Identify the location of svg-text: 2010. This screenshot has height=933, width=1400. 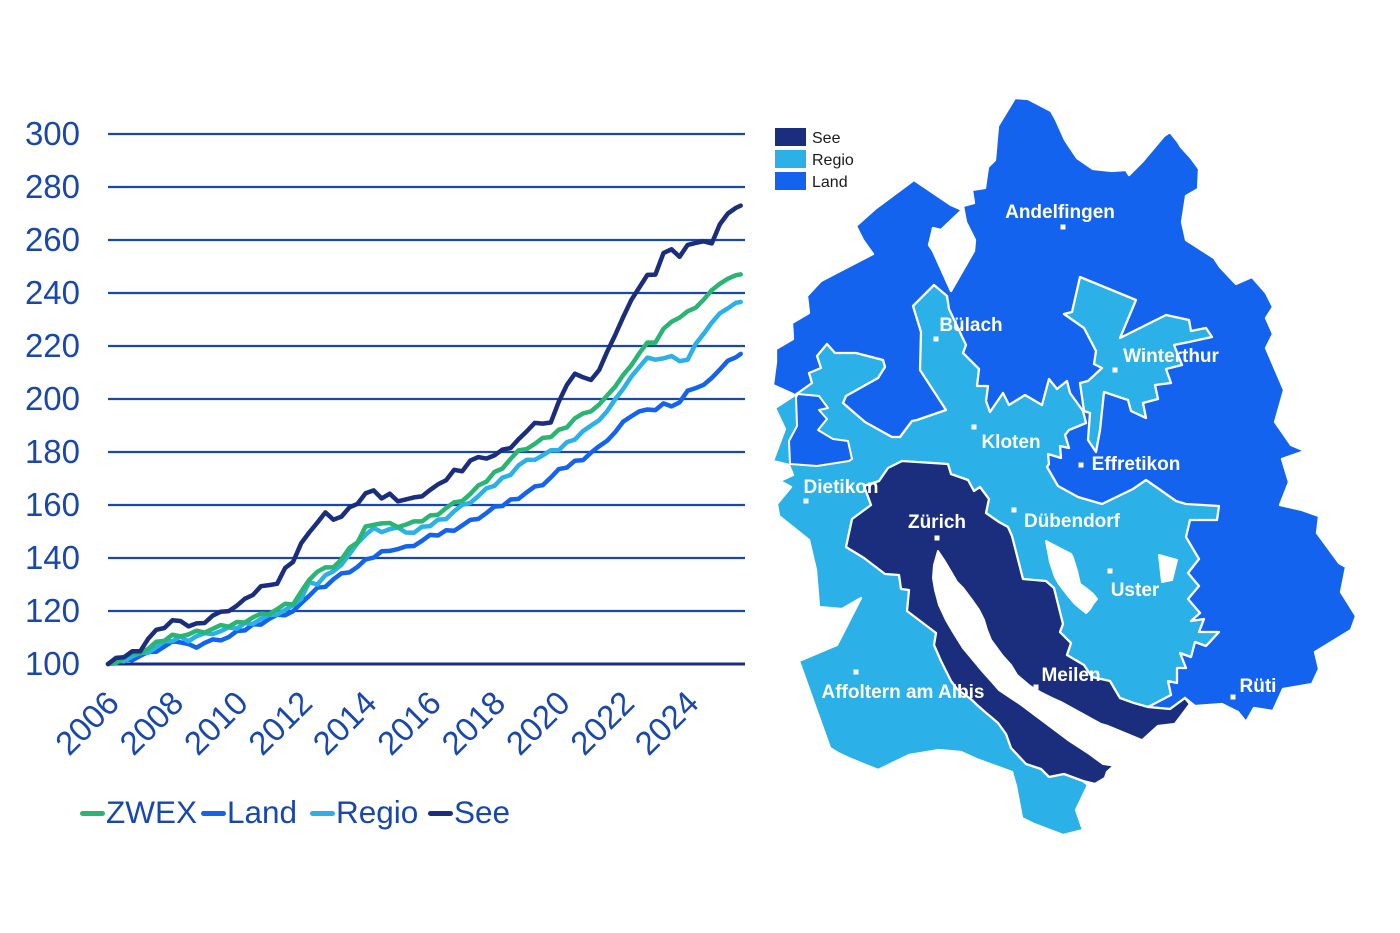
(216, 723).